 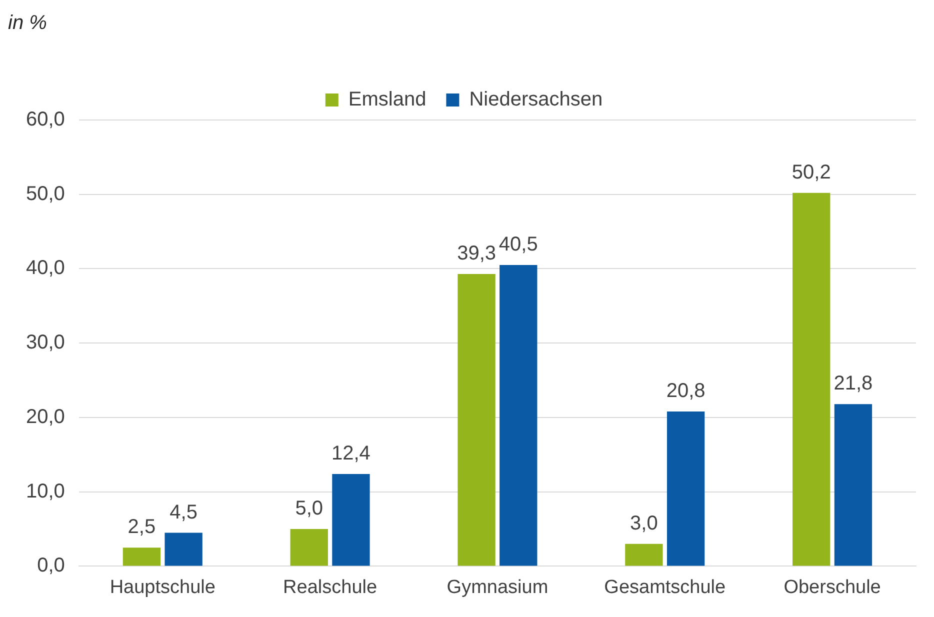 I want to click on data-label: 3,0, so click(x=644, y=523).